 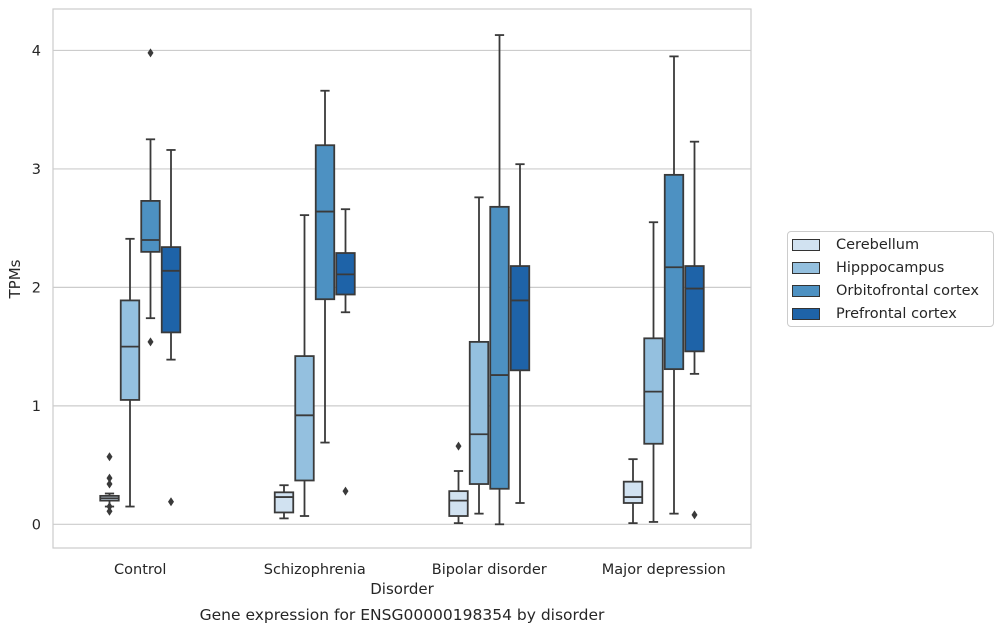 I want to click on y-axis-label: TPMs, so click(x=15, y=279).